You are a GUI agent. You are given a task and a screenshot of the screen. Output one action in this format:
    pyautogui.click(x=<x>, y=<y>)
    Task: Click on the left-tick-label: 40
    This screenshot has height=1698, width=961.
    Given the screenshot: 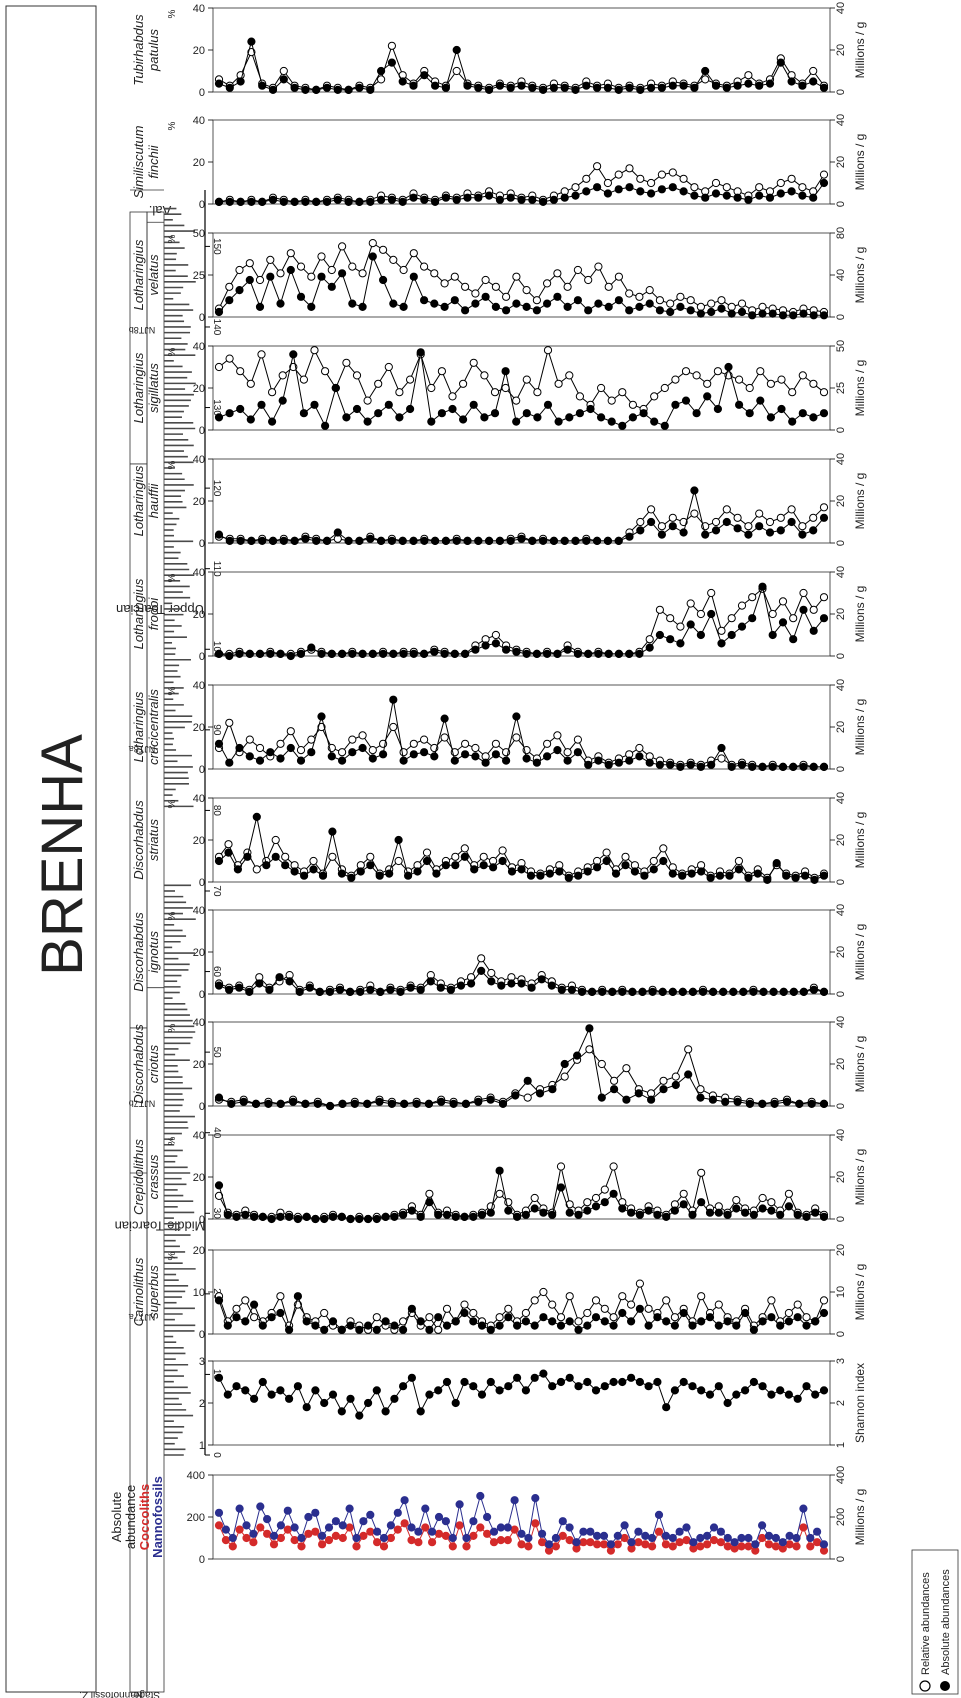 What is the action you would take?
    pyautogui.click(x=199, y=1023)
    